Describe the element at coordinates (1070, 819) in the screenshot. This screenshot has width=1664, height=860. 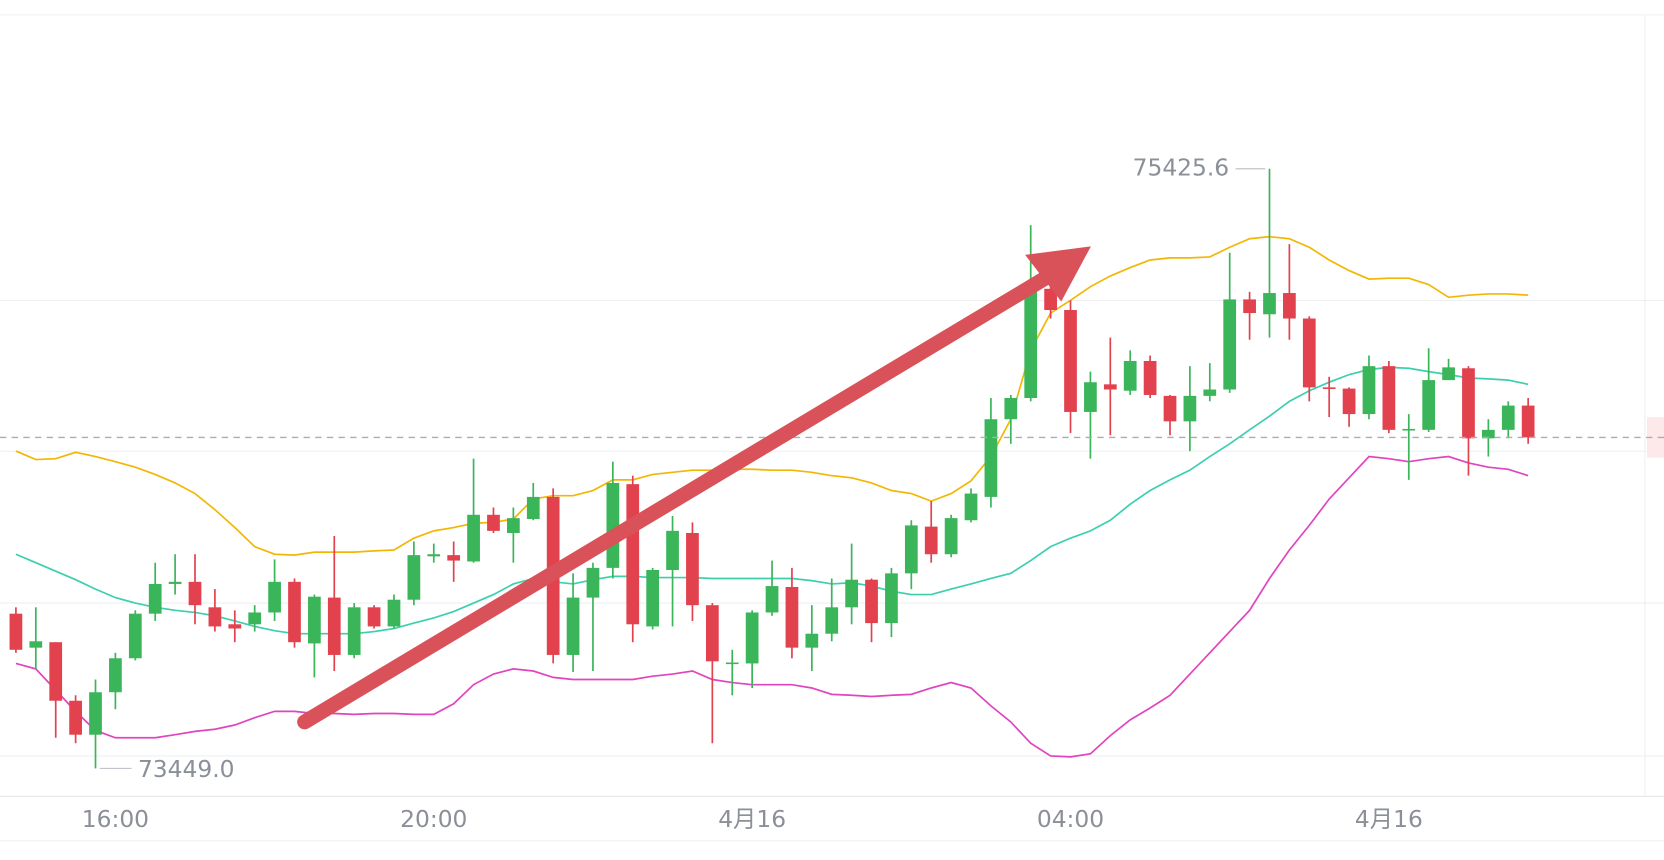
I see `x-tick-label: 04:00` at that location.